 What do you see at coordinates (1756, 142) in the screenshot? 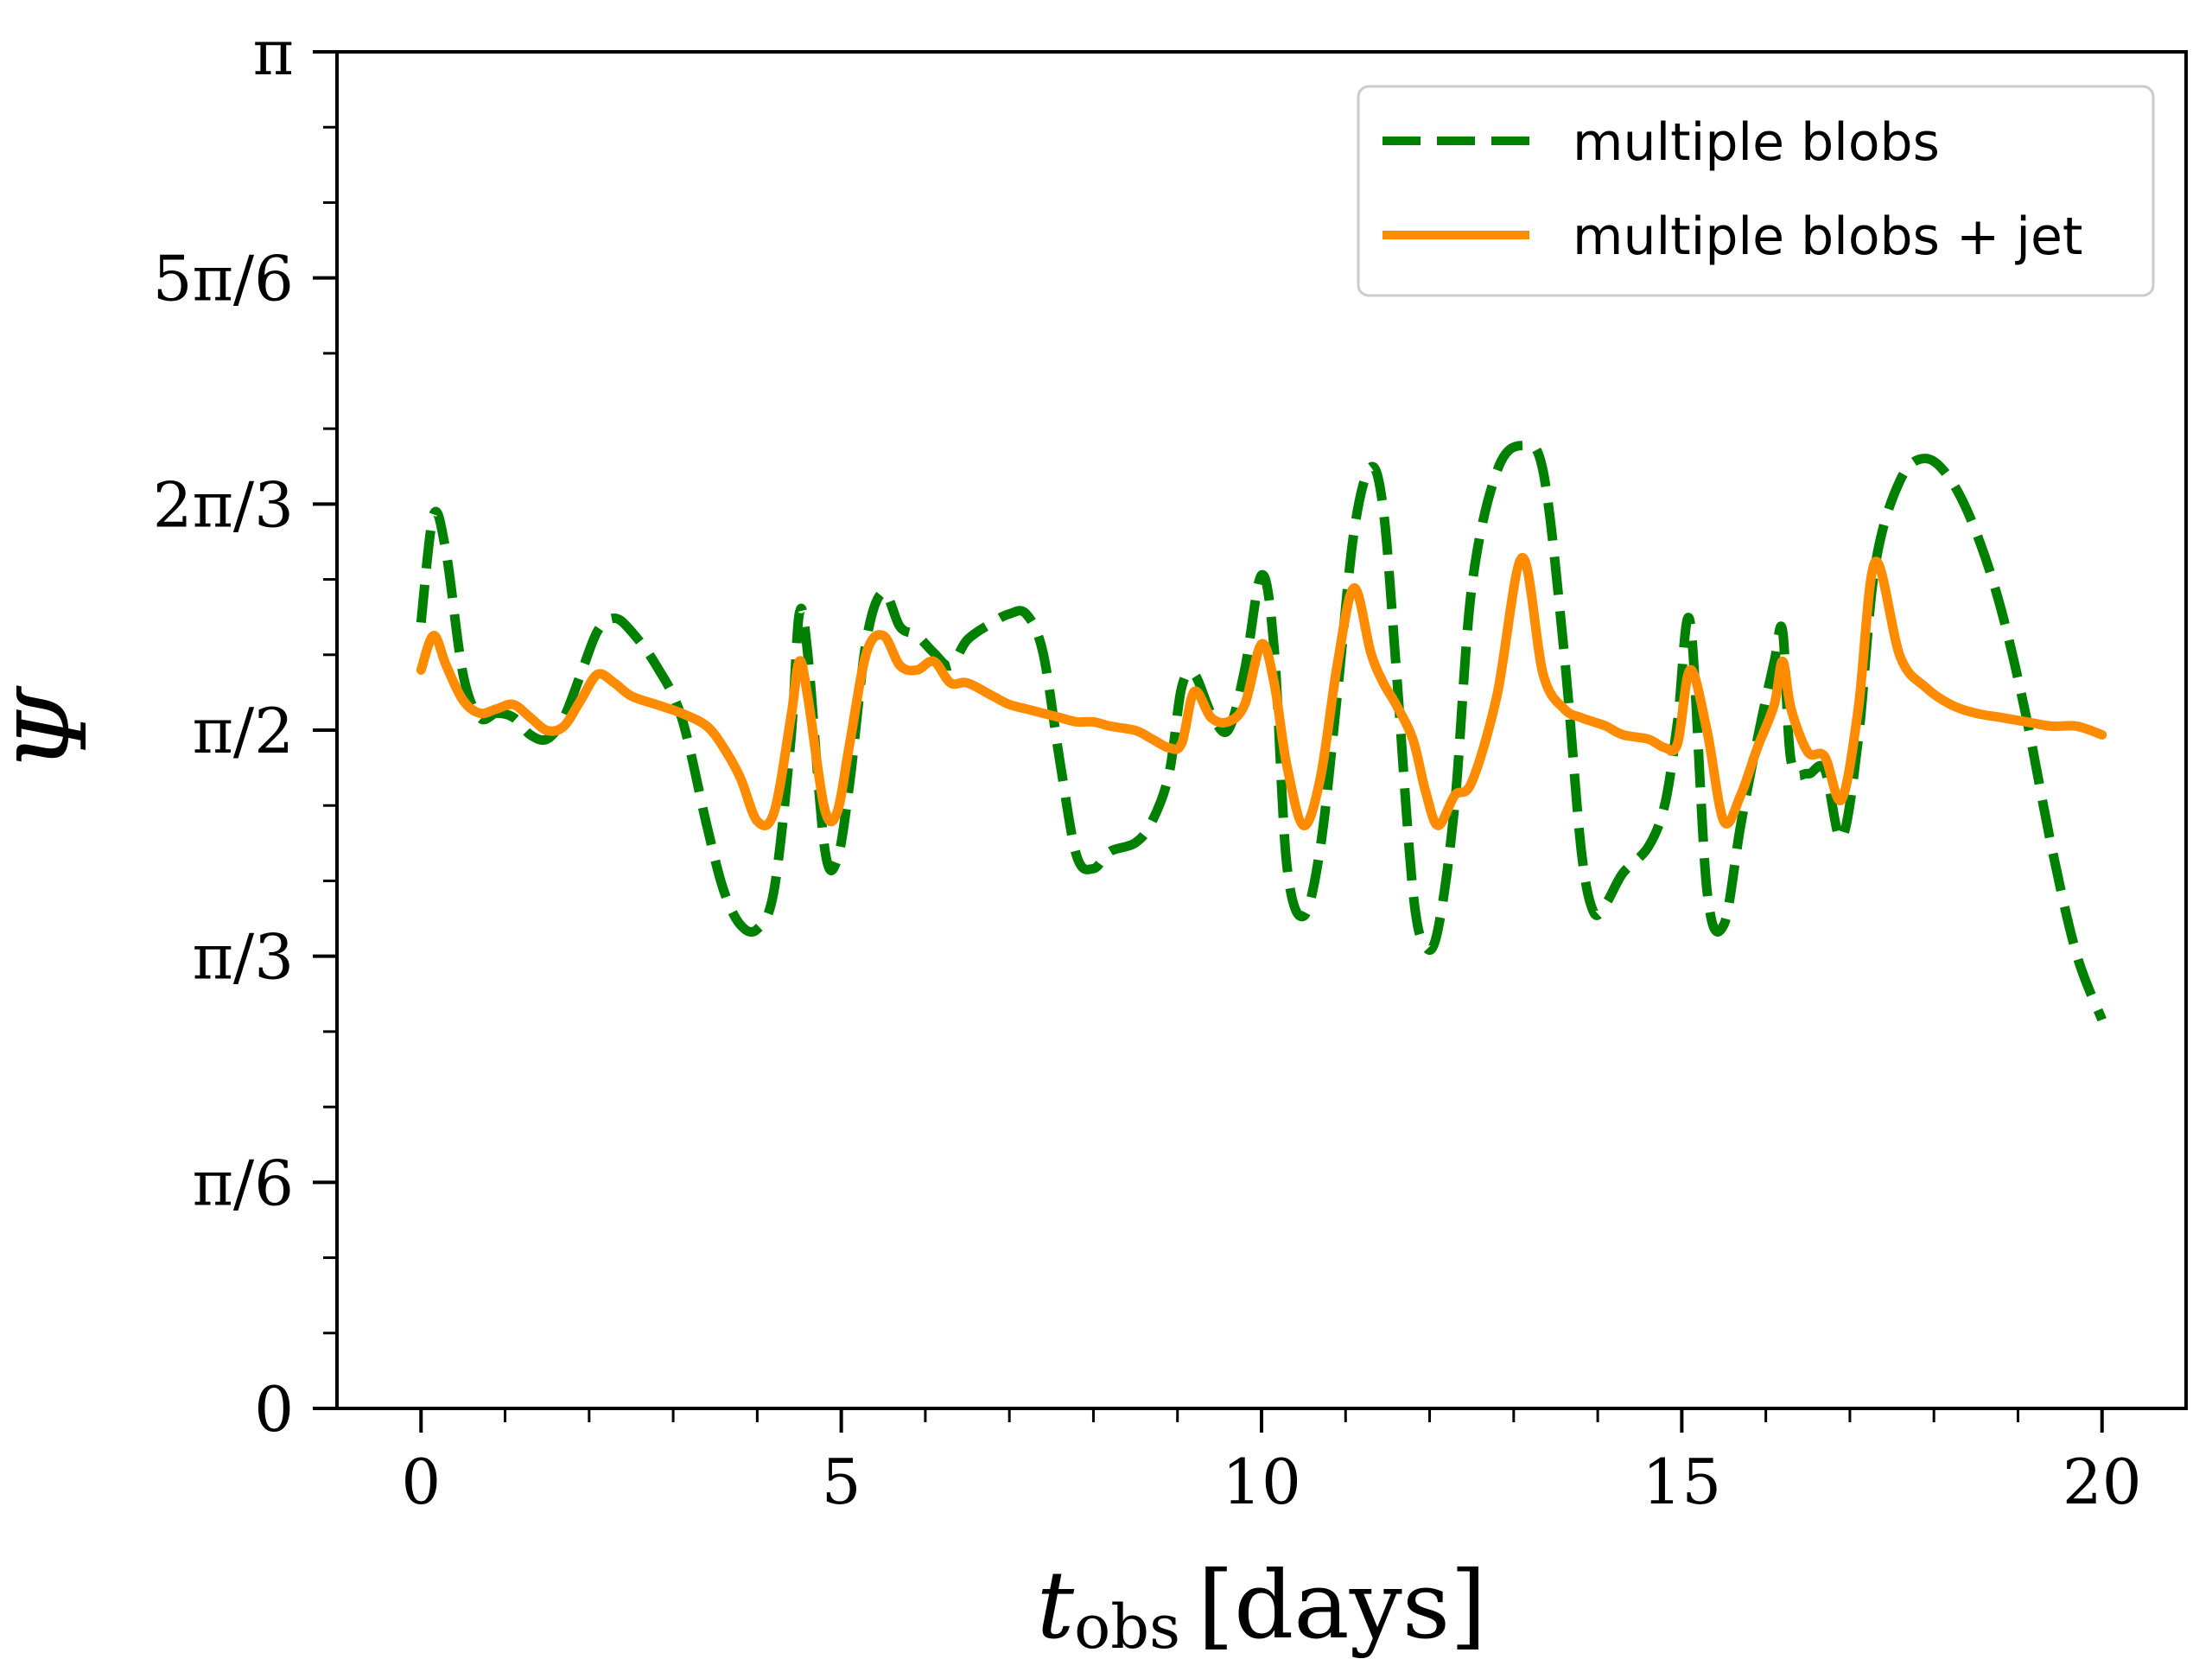
I see `legend-label-multiple-blobs: multiple blobs` at bounding box center [1756, 142].